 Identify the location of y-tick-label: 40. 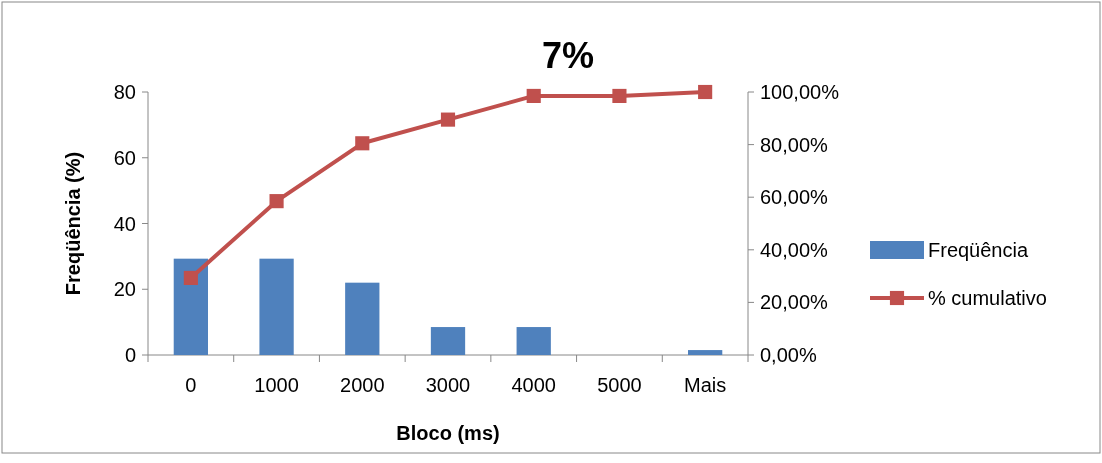
(124, 223).